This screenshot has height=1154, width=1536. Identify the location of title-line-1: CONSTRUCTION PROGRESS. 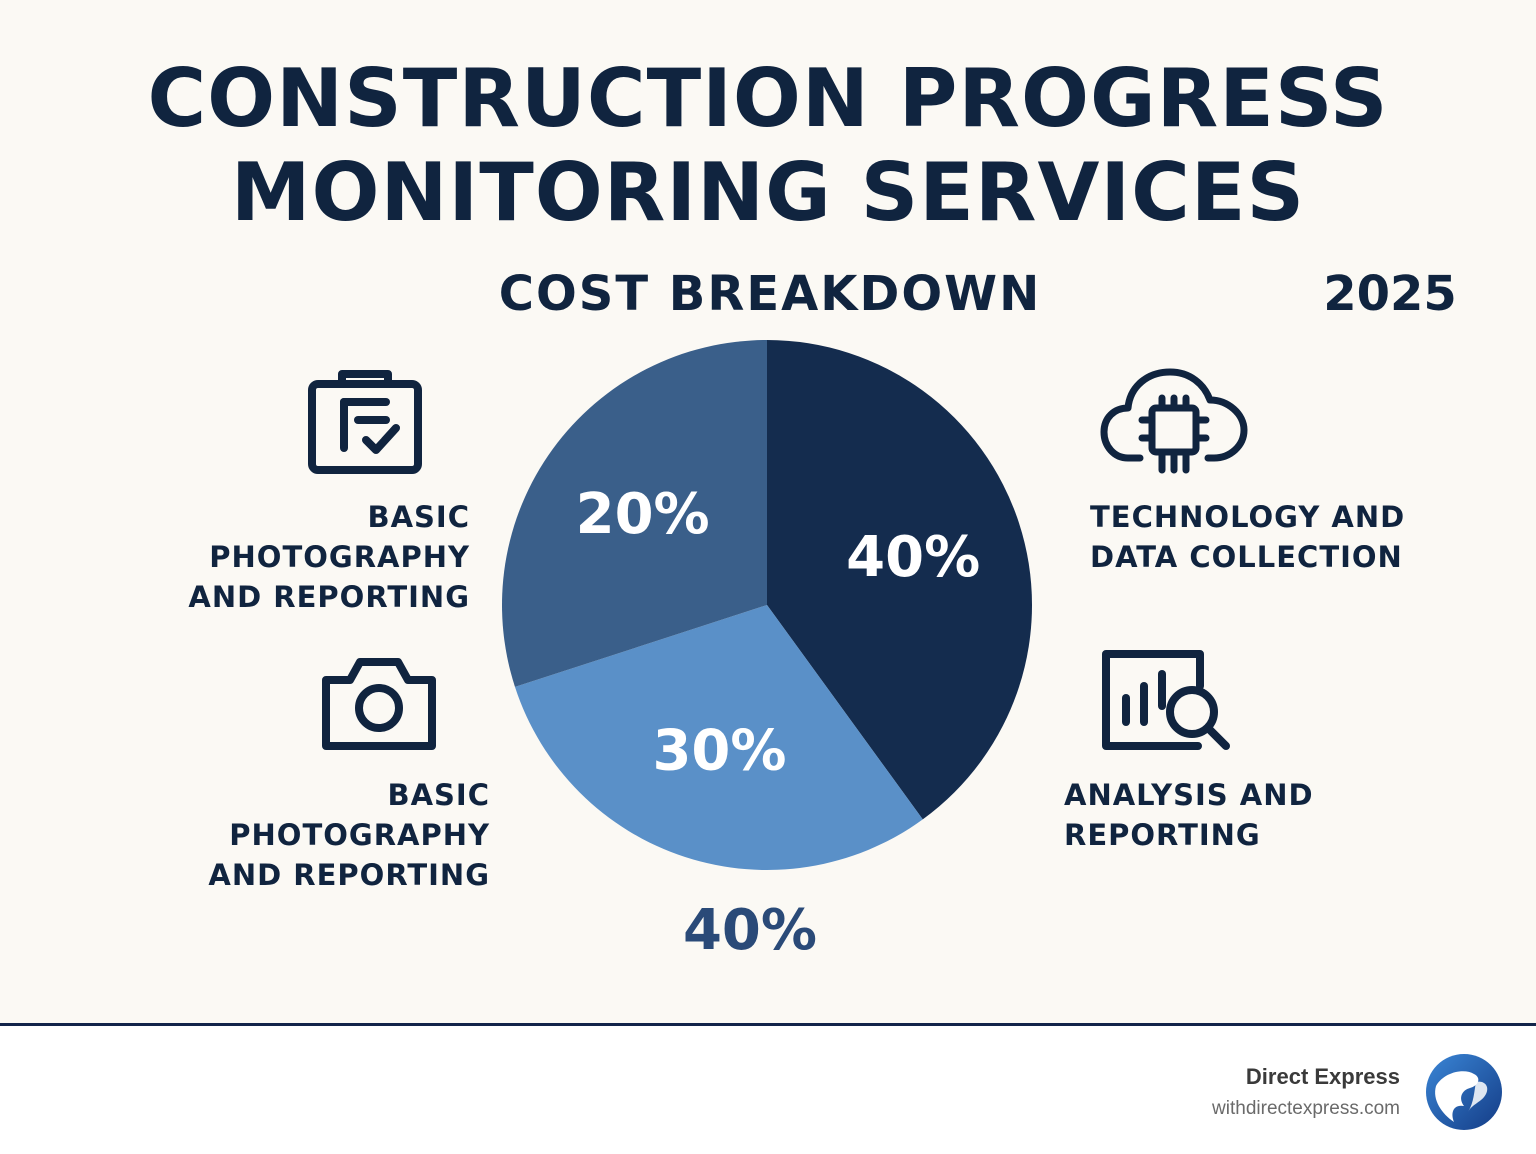
(768, 98).